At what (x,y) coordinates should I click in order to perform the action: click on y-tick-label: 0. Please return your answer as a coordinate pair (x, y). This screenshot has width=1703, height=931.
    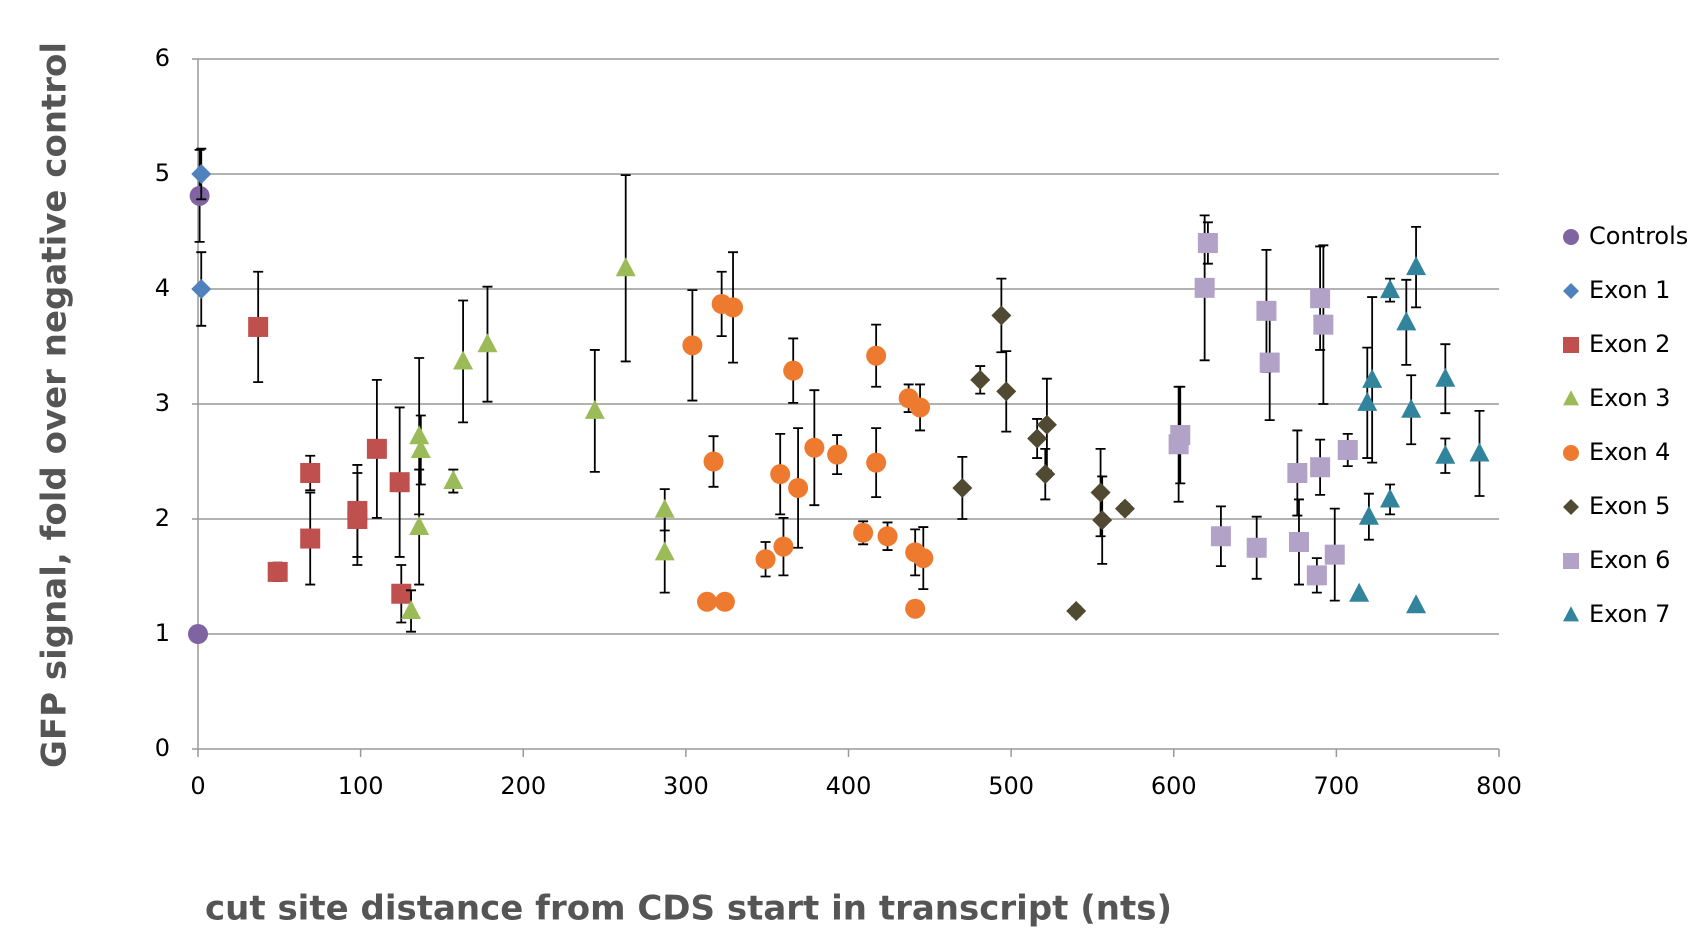
    Looking at the image, I should click on (162, 748).